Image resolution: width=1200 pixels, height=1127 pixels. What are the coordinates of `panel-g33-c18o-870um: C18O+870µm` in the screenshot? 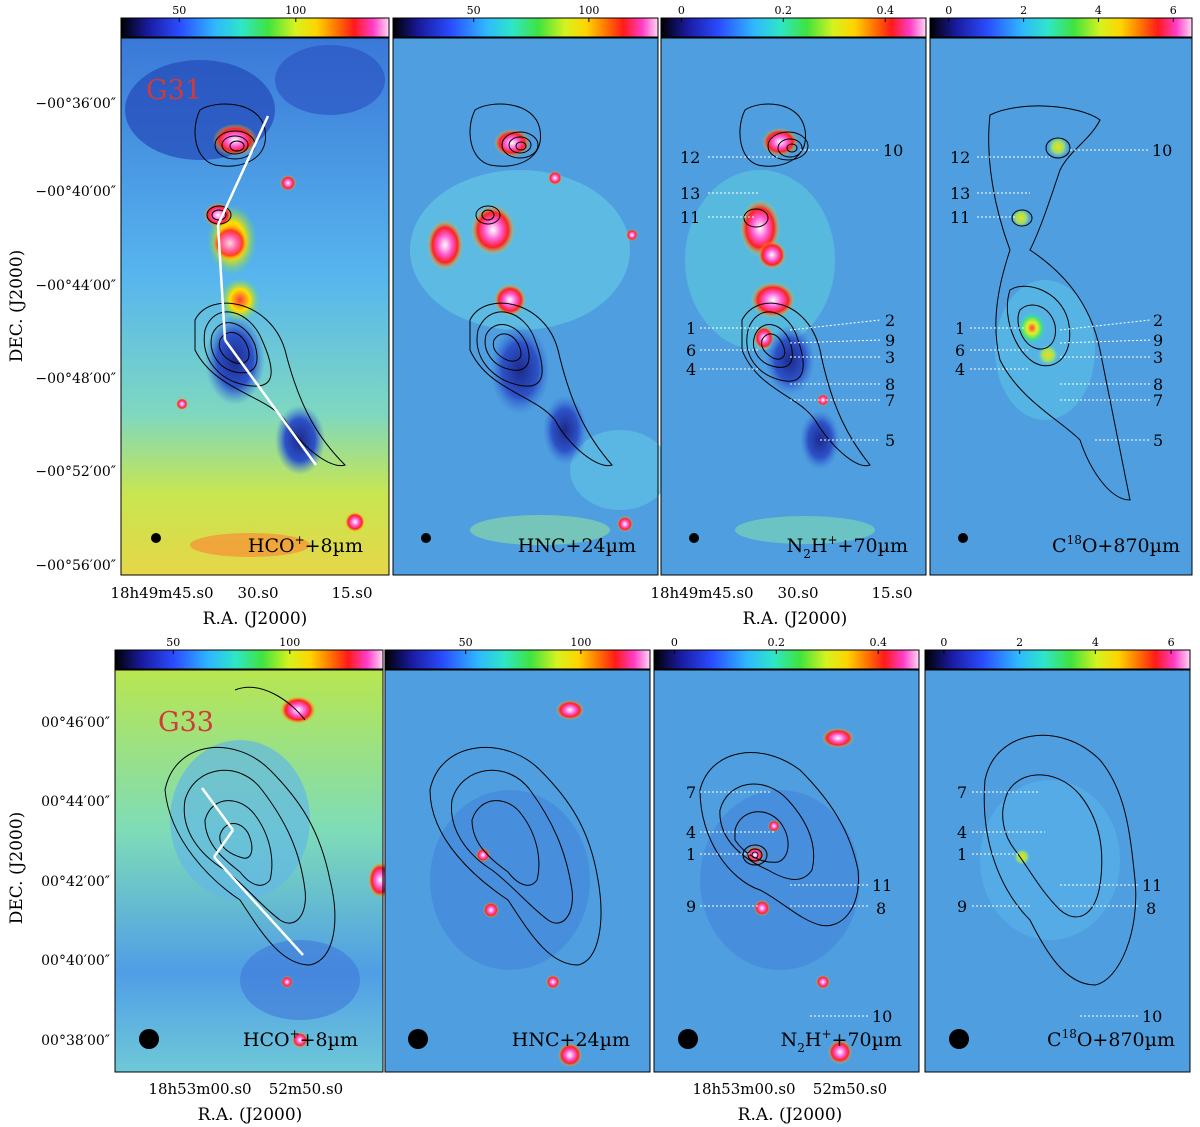 It's located at (1057, 871).